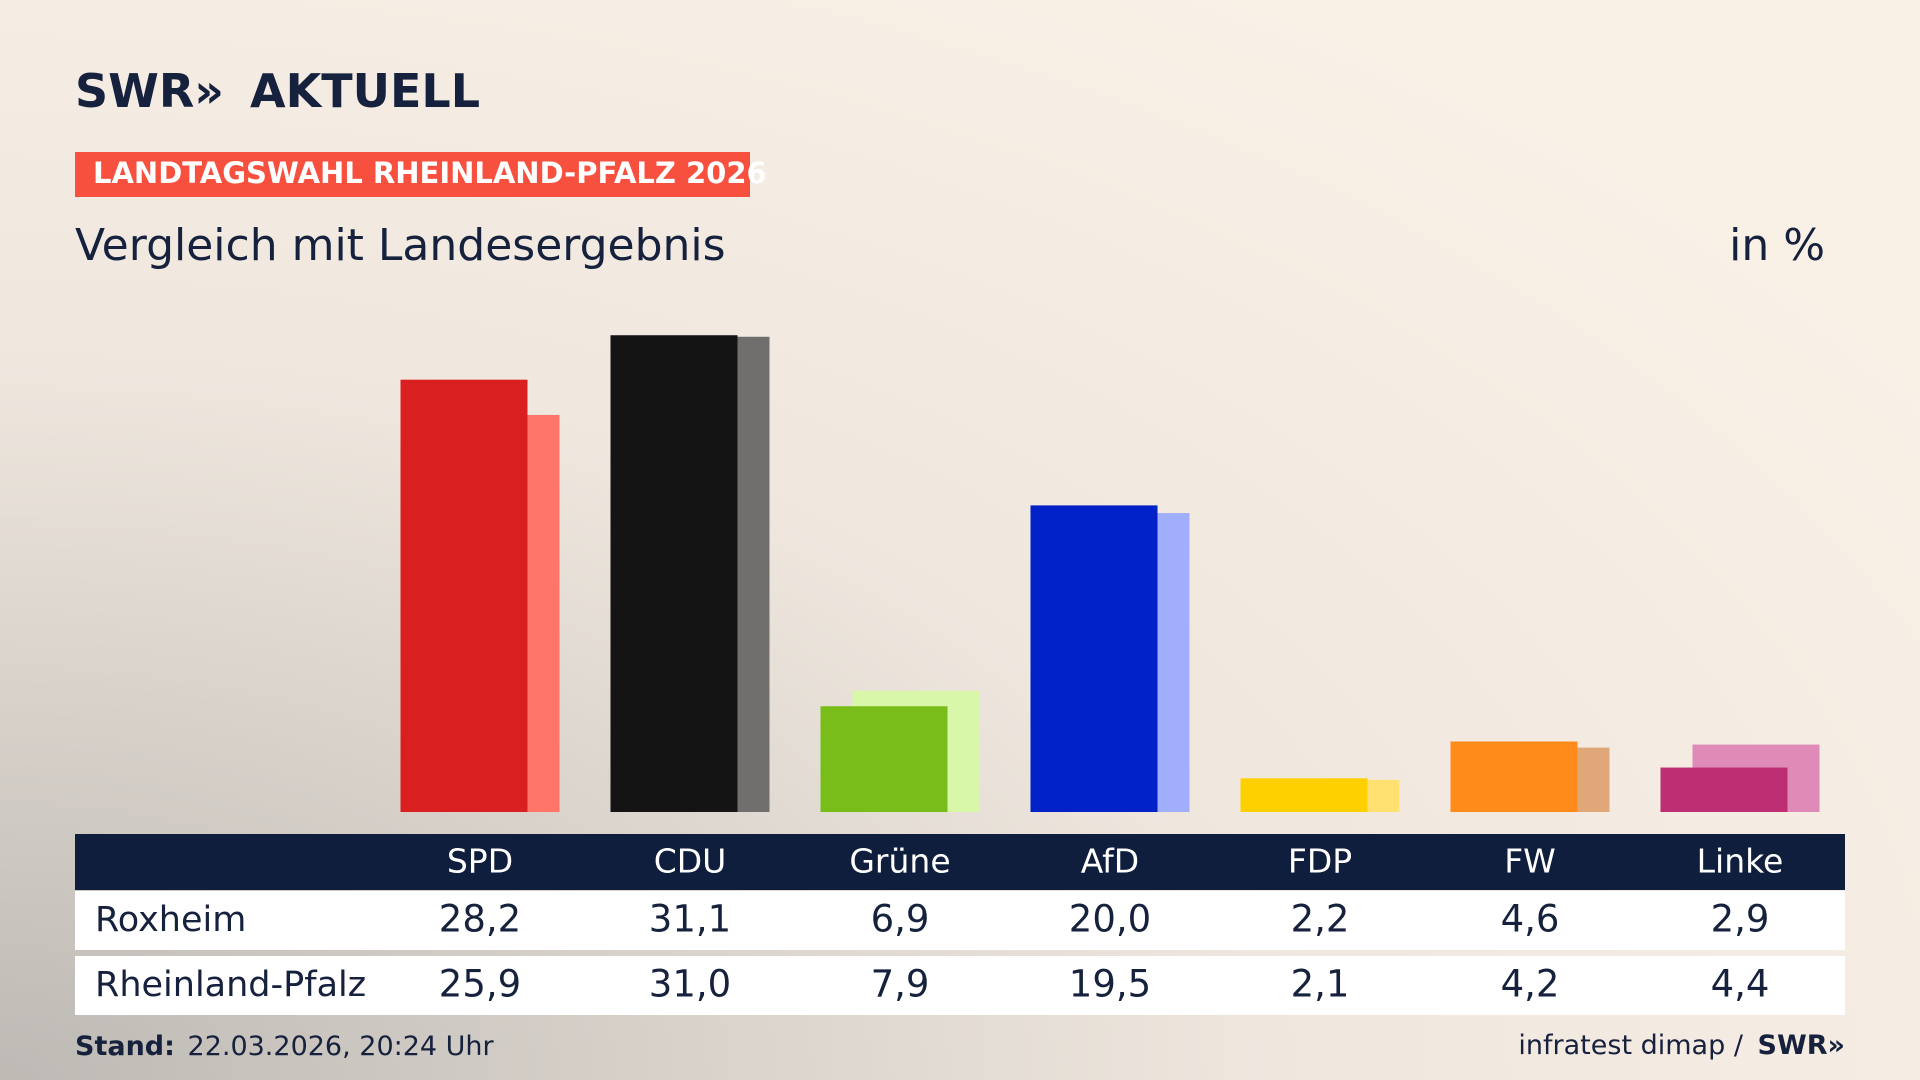  Describe the element at coordinates (341, 1046) in the screenshot. I see `footer-date: 22.03.2026, 20:24 Uhr` at that location.